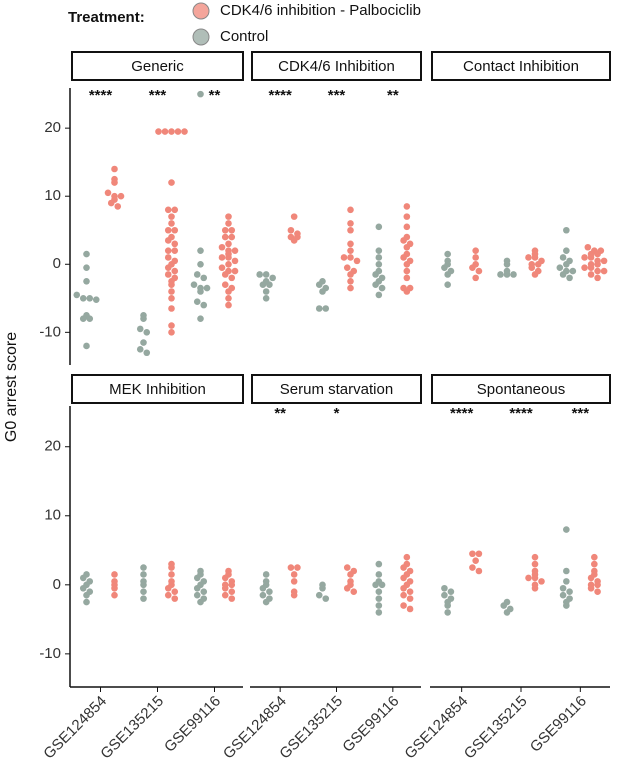 This screenshot has width=622, height=779. What do you see at coordinates (11, 387) in the screenshot?
I see `y-axis-label: G0 arrest score` at bounding box center [11, 387].